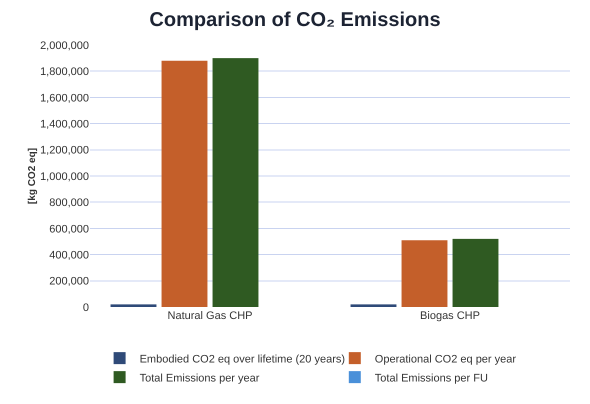 This screenshot has width=590, height=404. I want to click on y-tick-label: 1,800,000, so click(64, 72).